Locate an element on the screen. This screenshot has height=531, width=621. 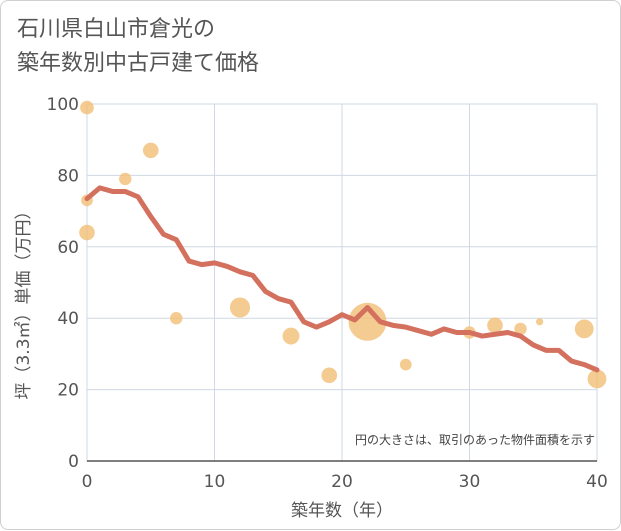
x-axis-label: 築年数（年） is located at coordinates (342, 511).